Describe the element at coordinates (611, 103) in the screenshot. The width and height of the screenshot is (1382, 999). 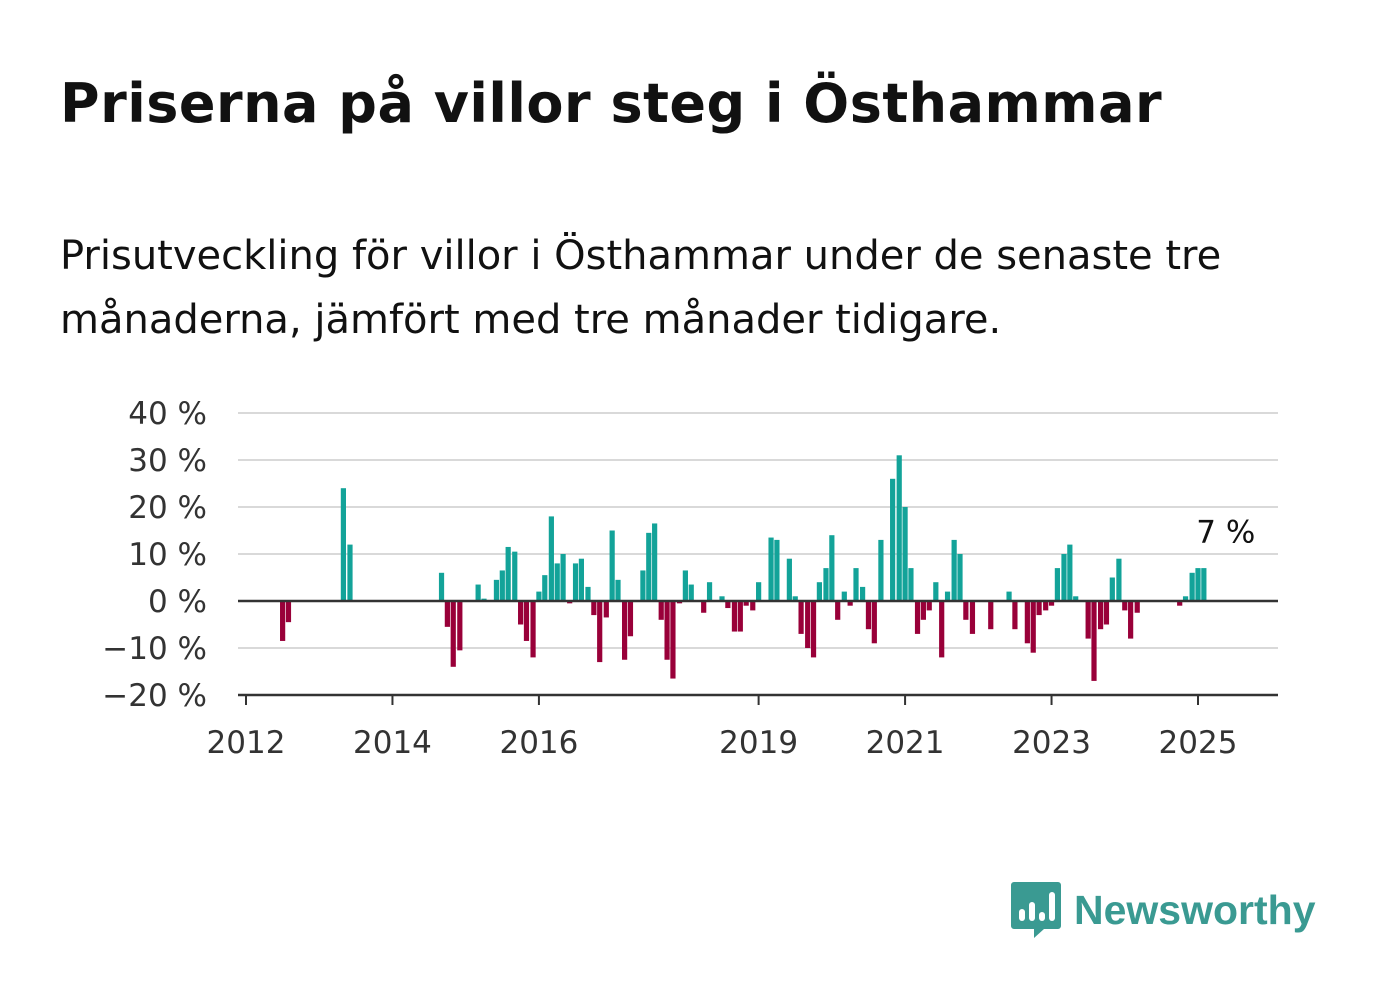
I see `chart-title: Priserna på villor steg i Östhammar` at that location.